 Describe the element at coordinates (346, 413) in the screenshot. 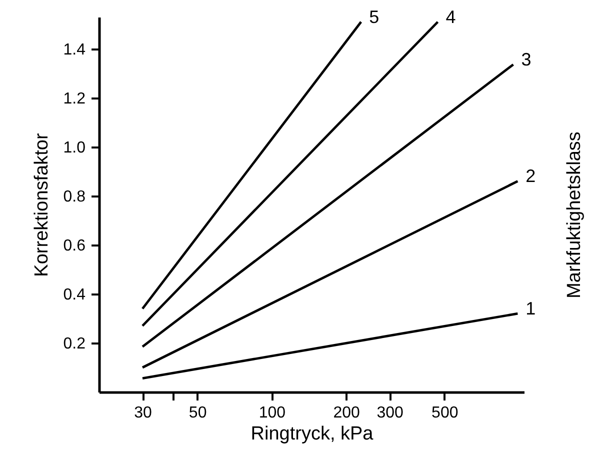

I see `x-tick-label: 200` at that location.